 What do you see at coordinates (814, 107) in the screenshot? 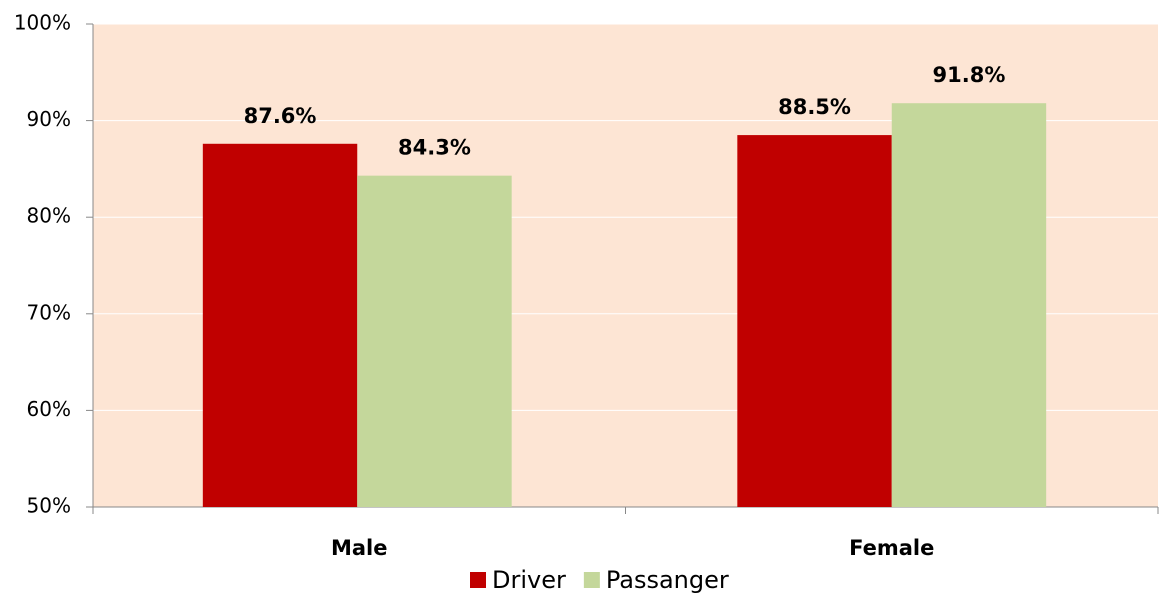
I see `data-label: 88.5%` at bounding box center [814, 107].